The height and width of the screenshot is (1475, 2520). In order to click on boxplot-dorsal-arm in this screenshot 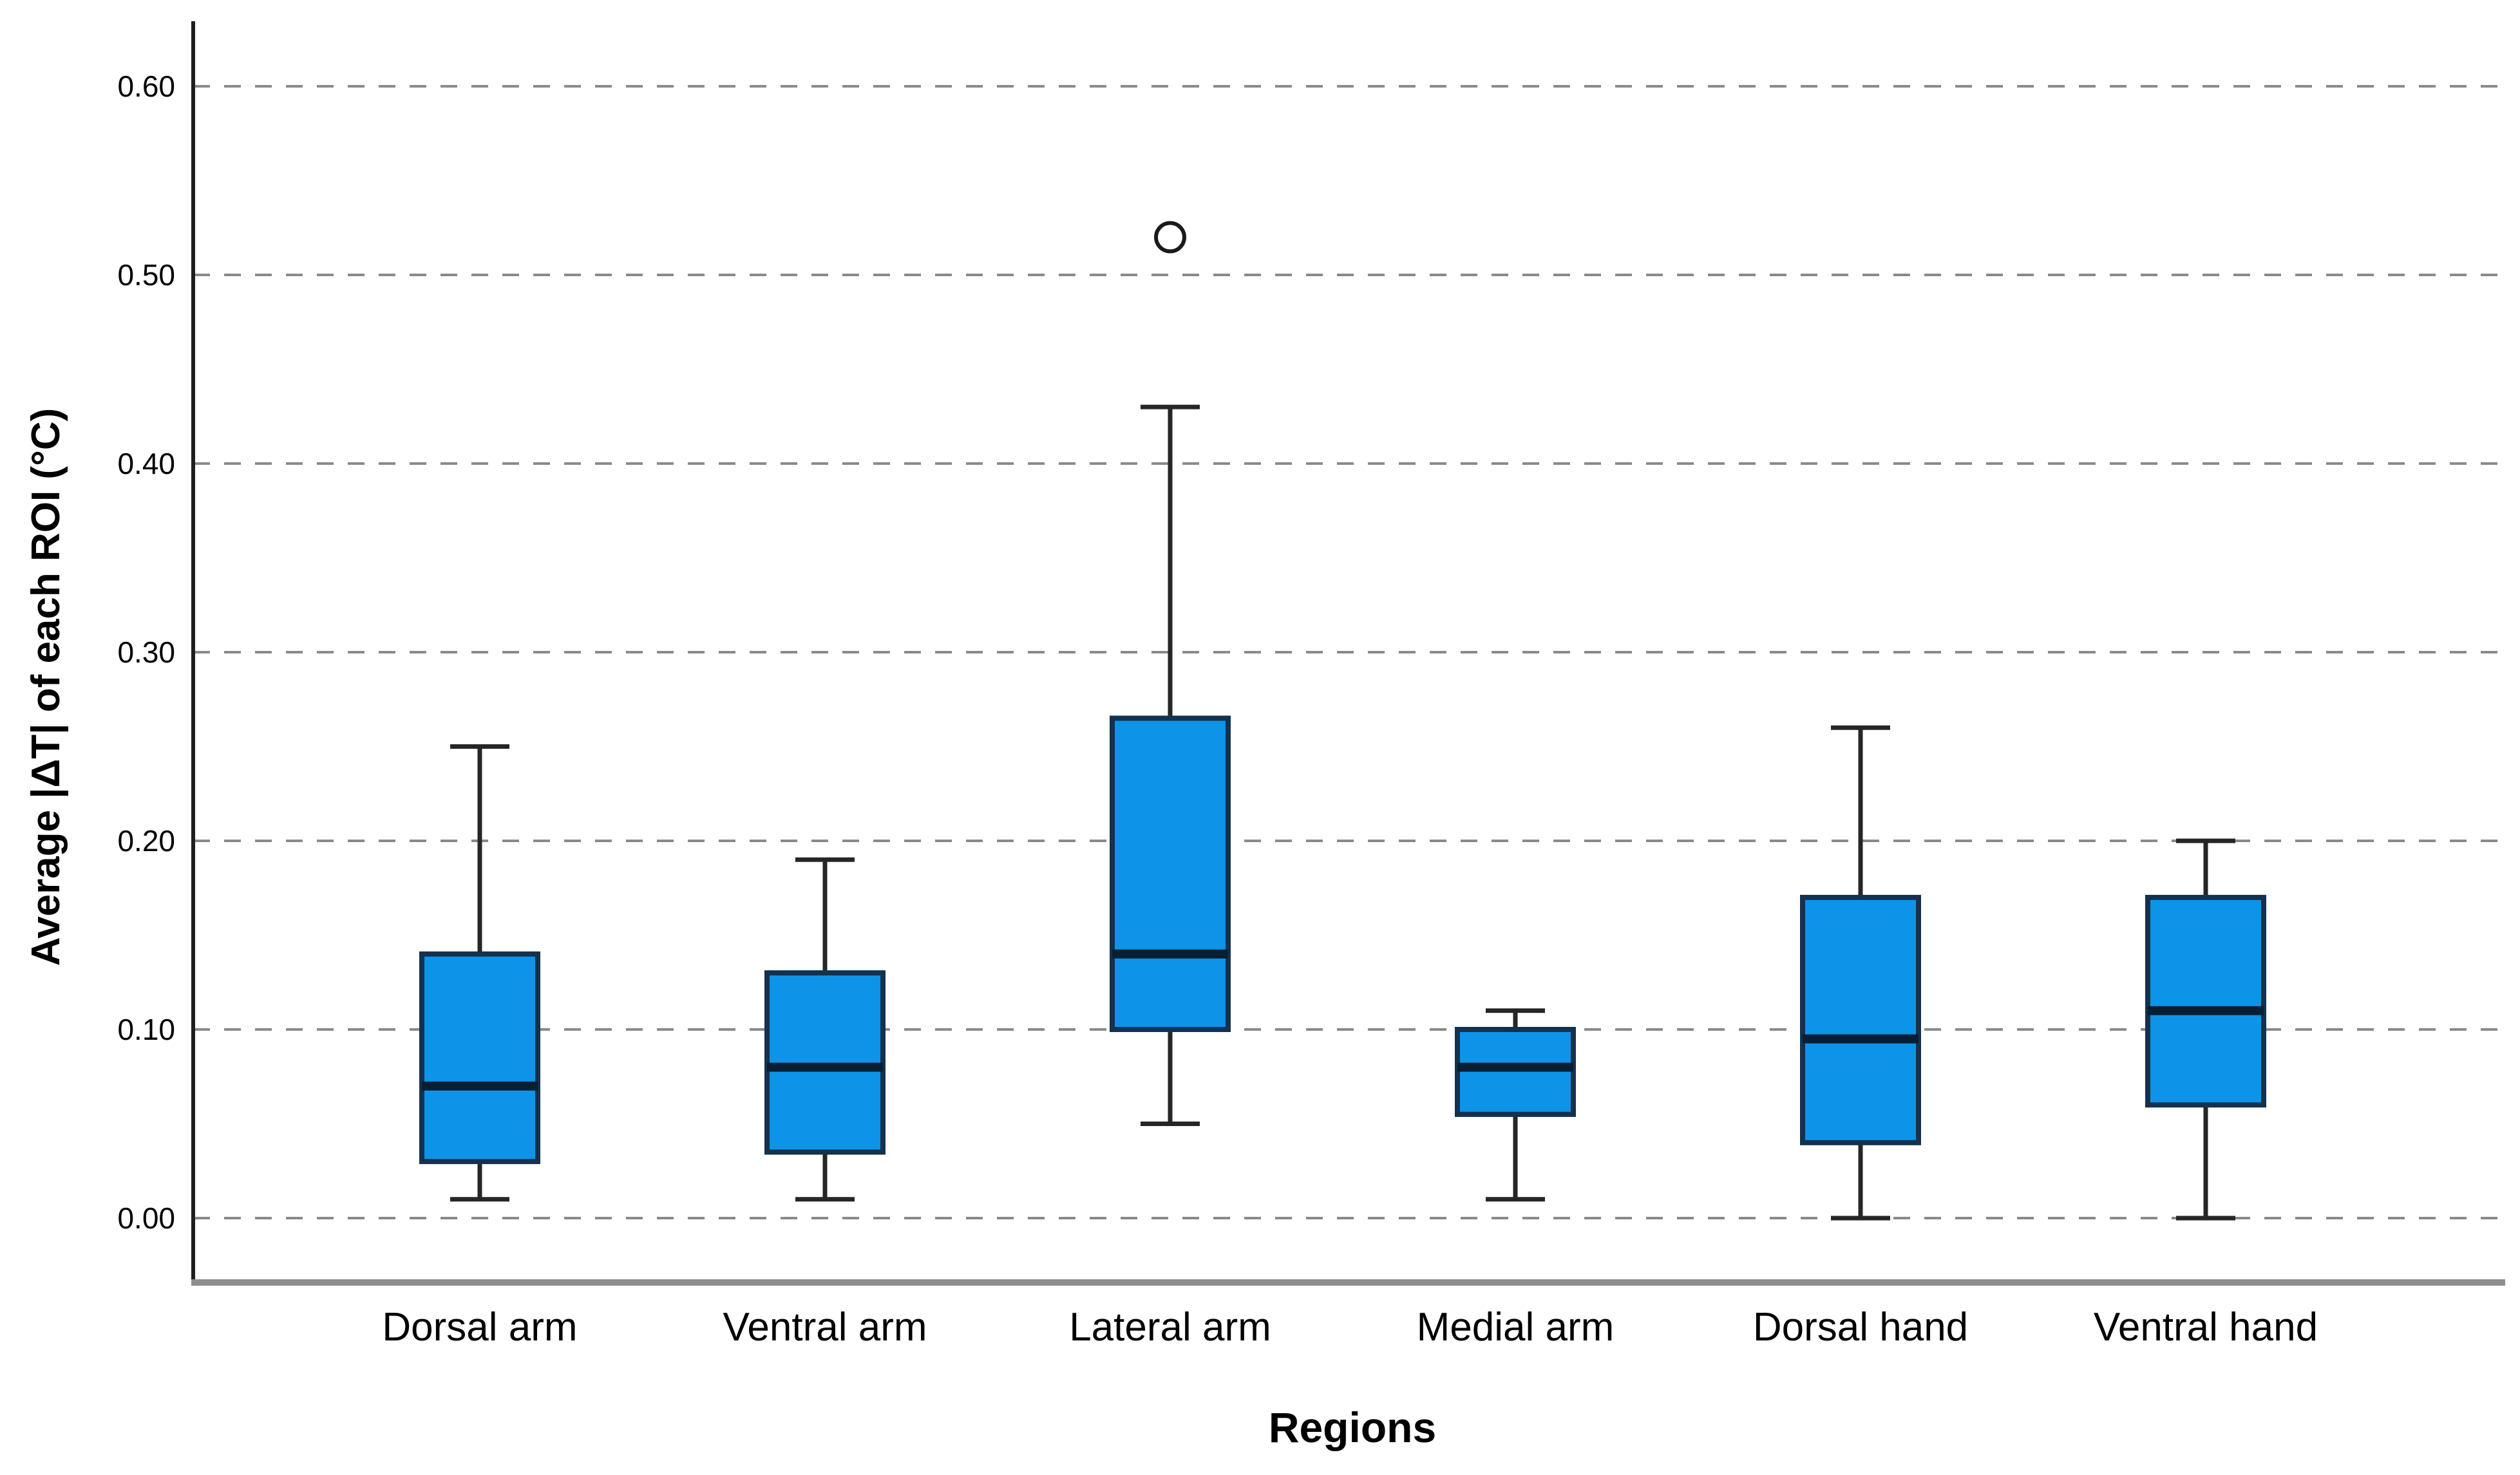, I will do `click(479, 973)`.